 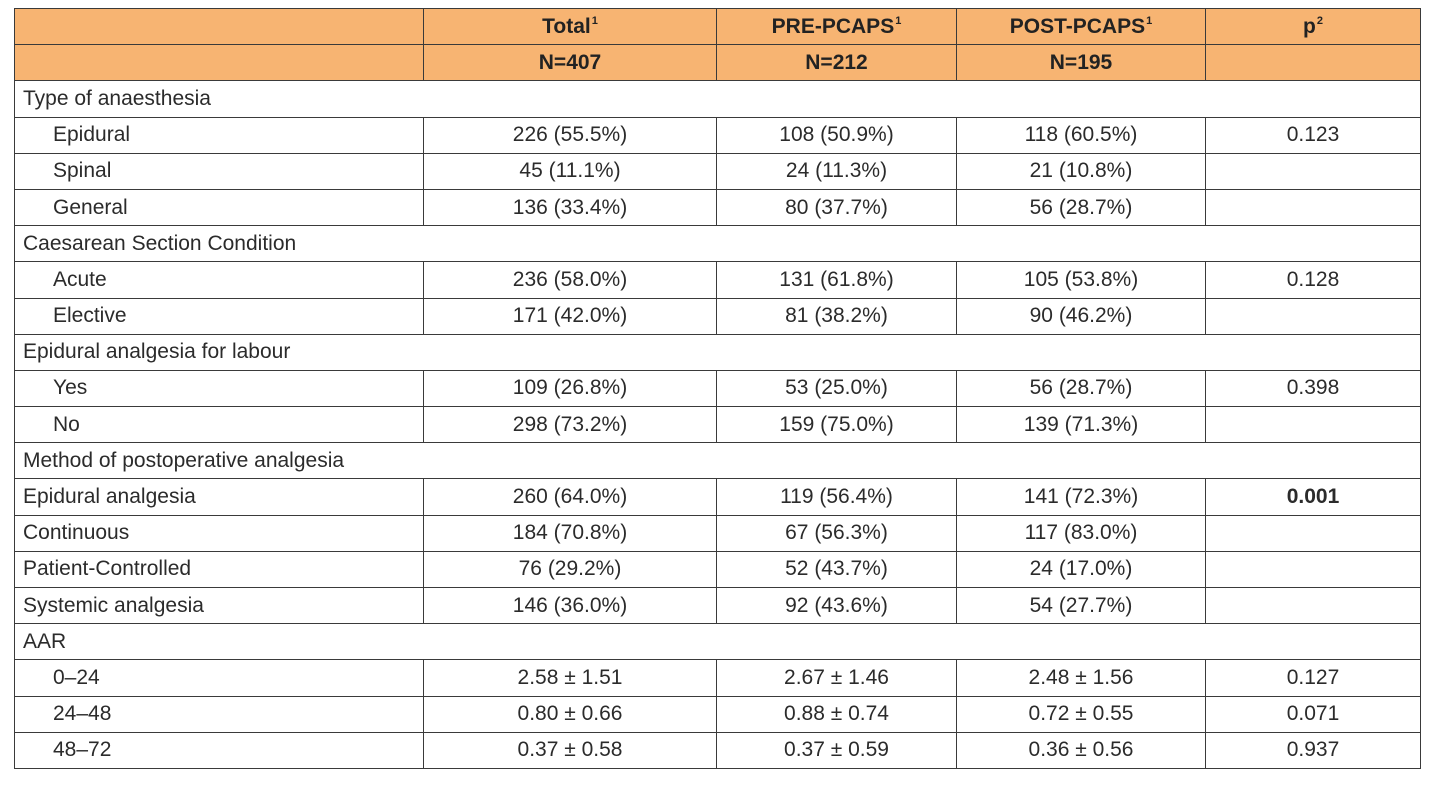 I want to click on header-row-counts: N=407 N=212 N=195, so click(x=717, y=63).